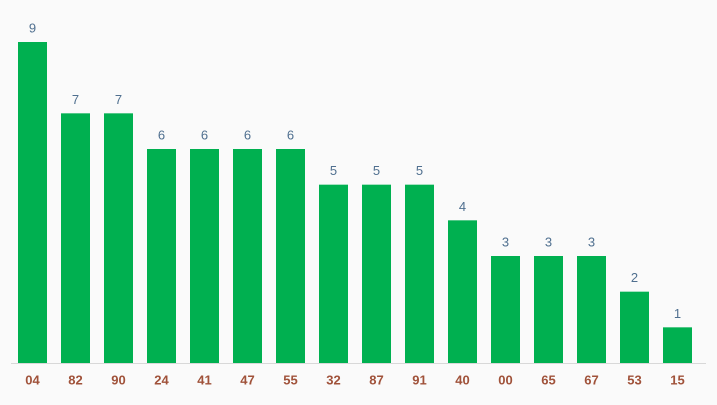 The image size is (717, 405). Describe the element at coordinates (677, 313) in the screenshot. I see `value-label: 1` at that location.